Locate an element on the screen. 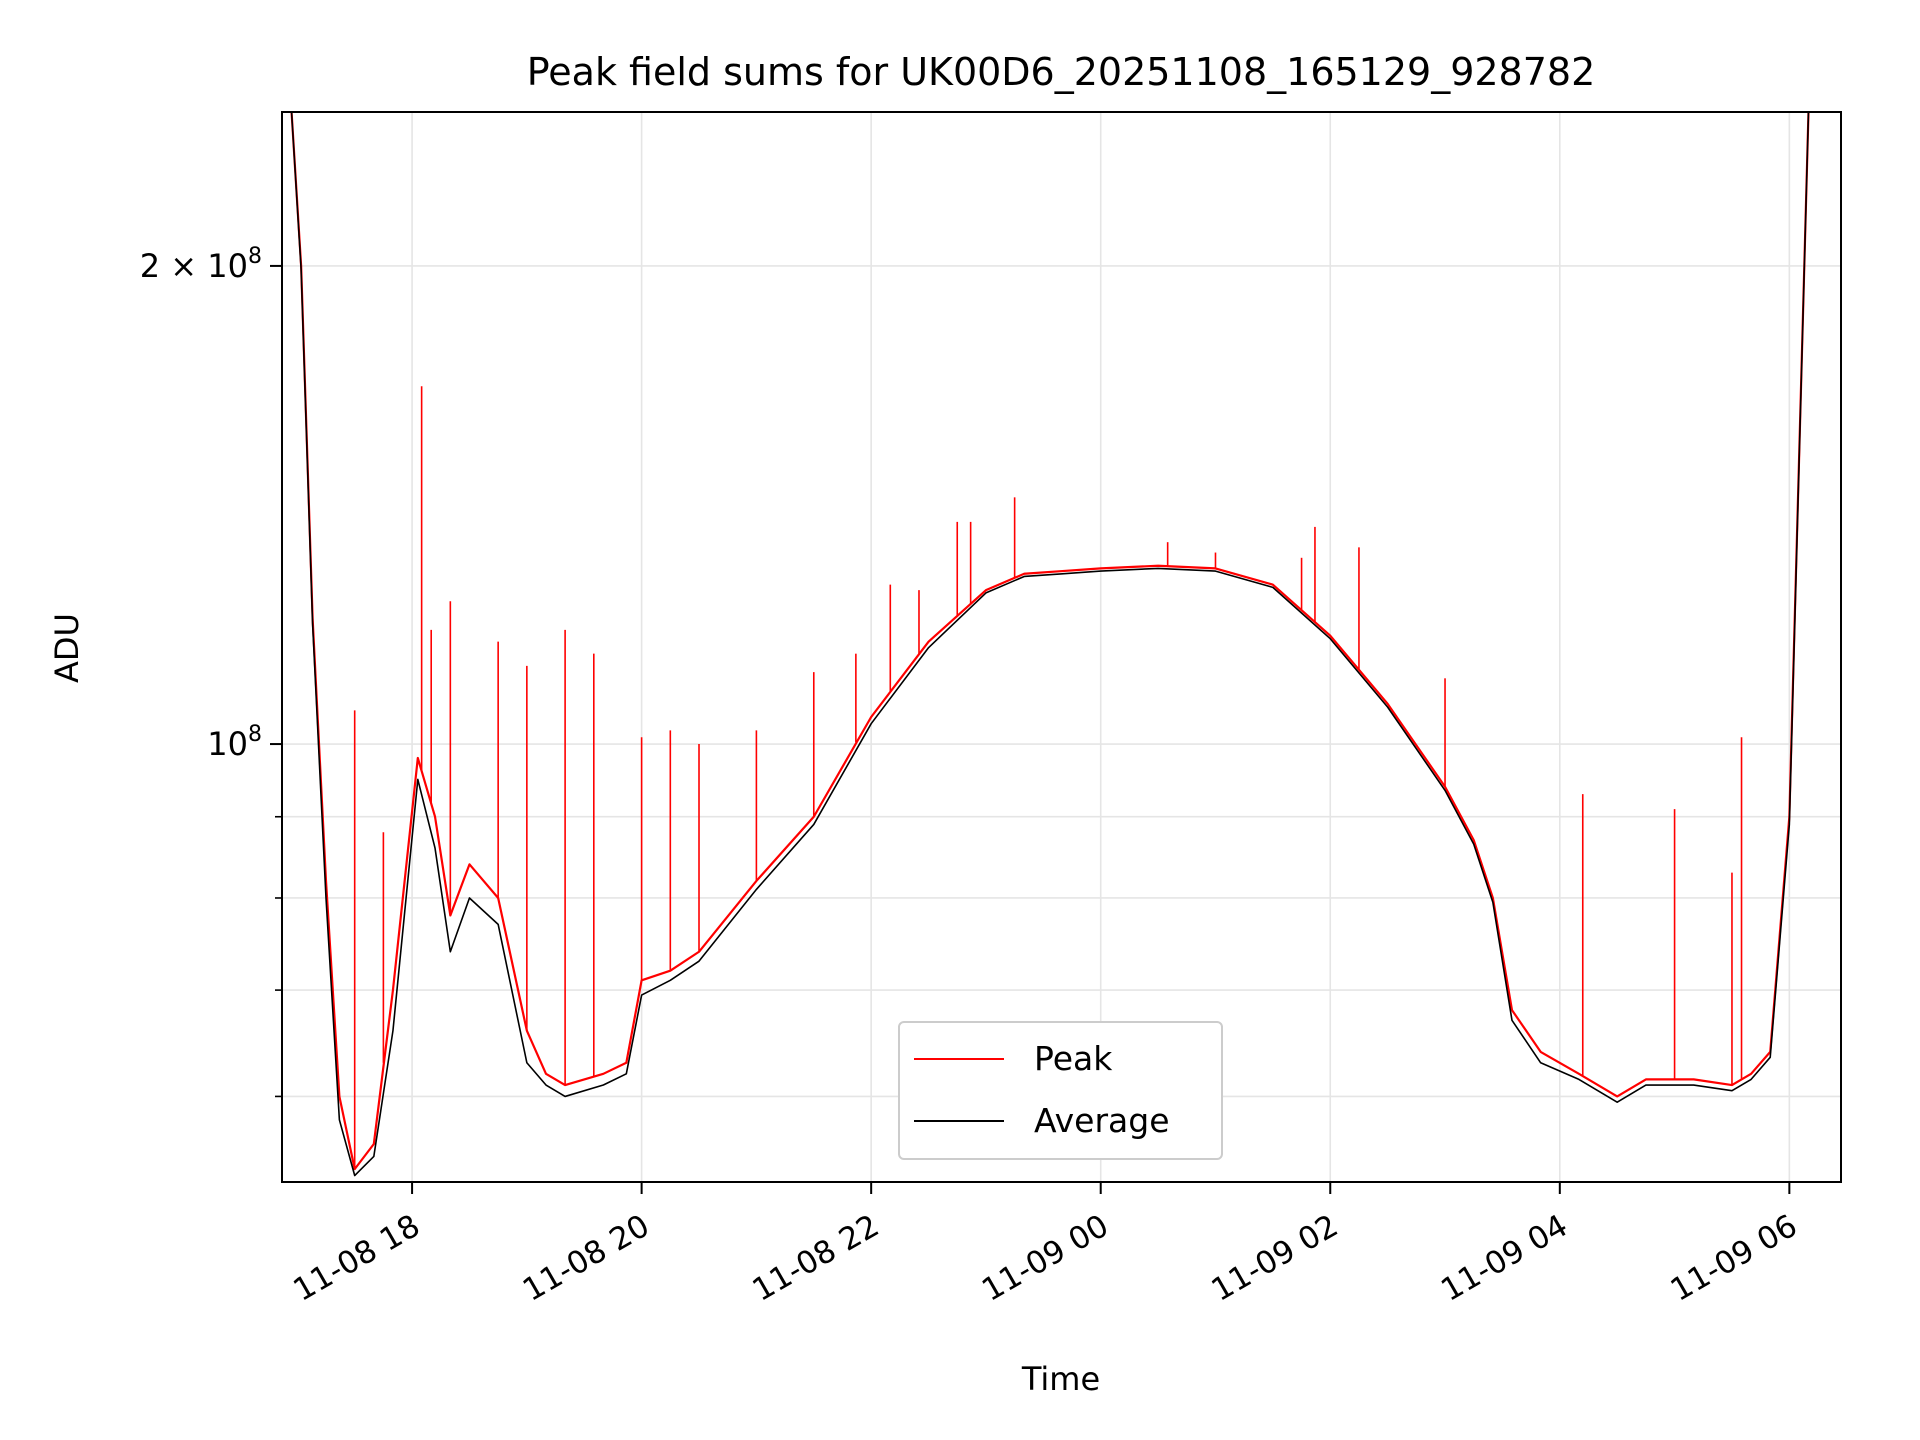  legend-box is located at coordinates (1060, 1090).